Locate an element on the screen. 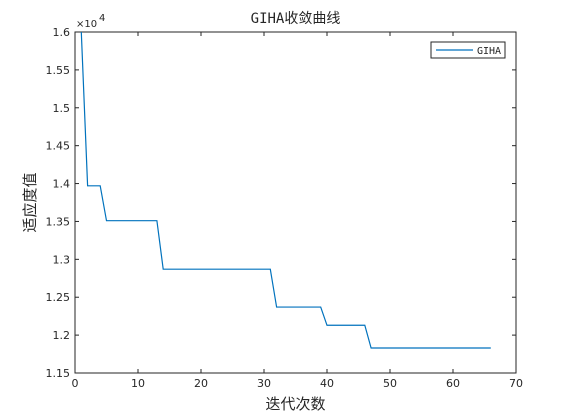 This screenshot has height=420, width=570. y-tick-label: 1.15 is located at coordinates (58, 373).